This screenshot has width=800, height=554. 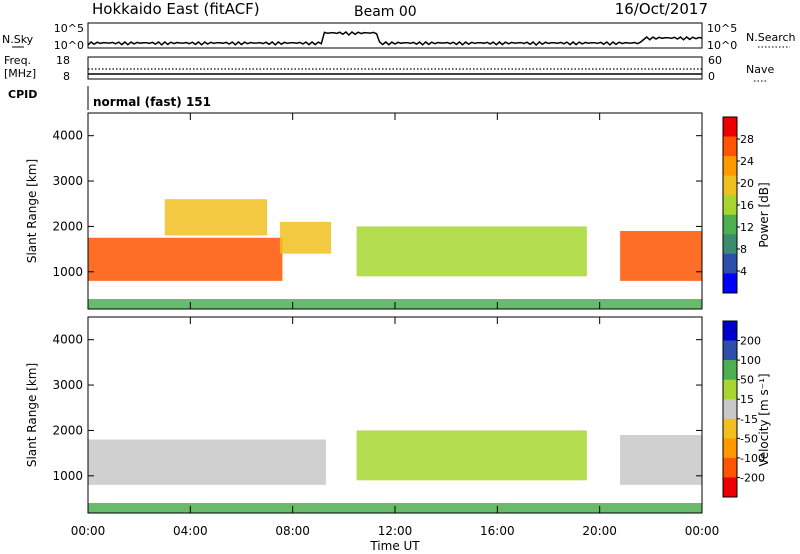 What do you see at coordinates (32, 211) in the screenshot?
I see `power-ylabel: Slant Range [km]` at bounding box center [32, 211].